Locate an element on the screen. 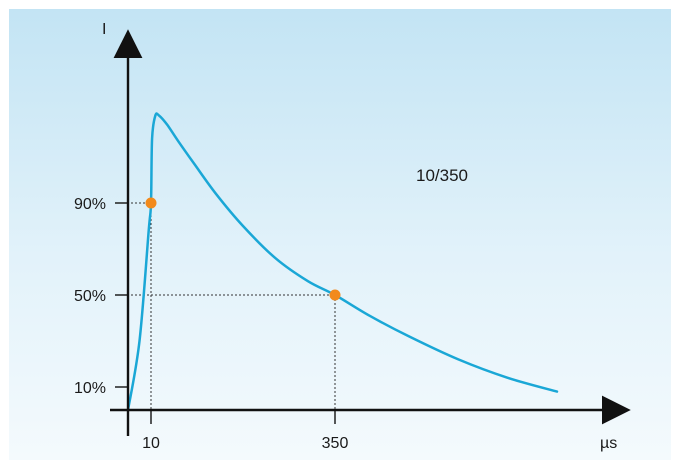 The image size is (680, 469). y-axis-label: I is located at coordinates (104, 29).